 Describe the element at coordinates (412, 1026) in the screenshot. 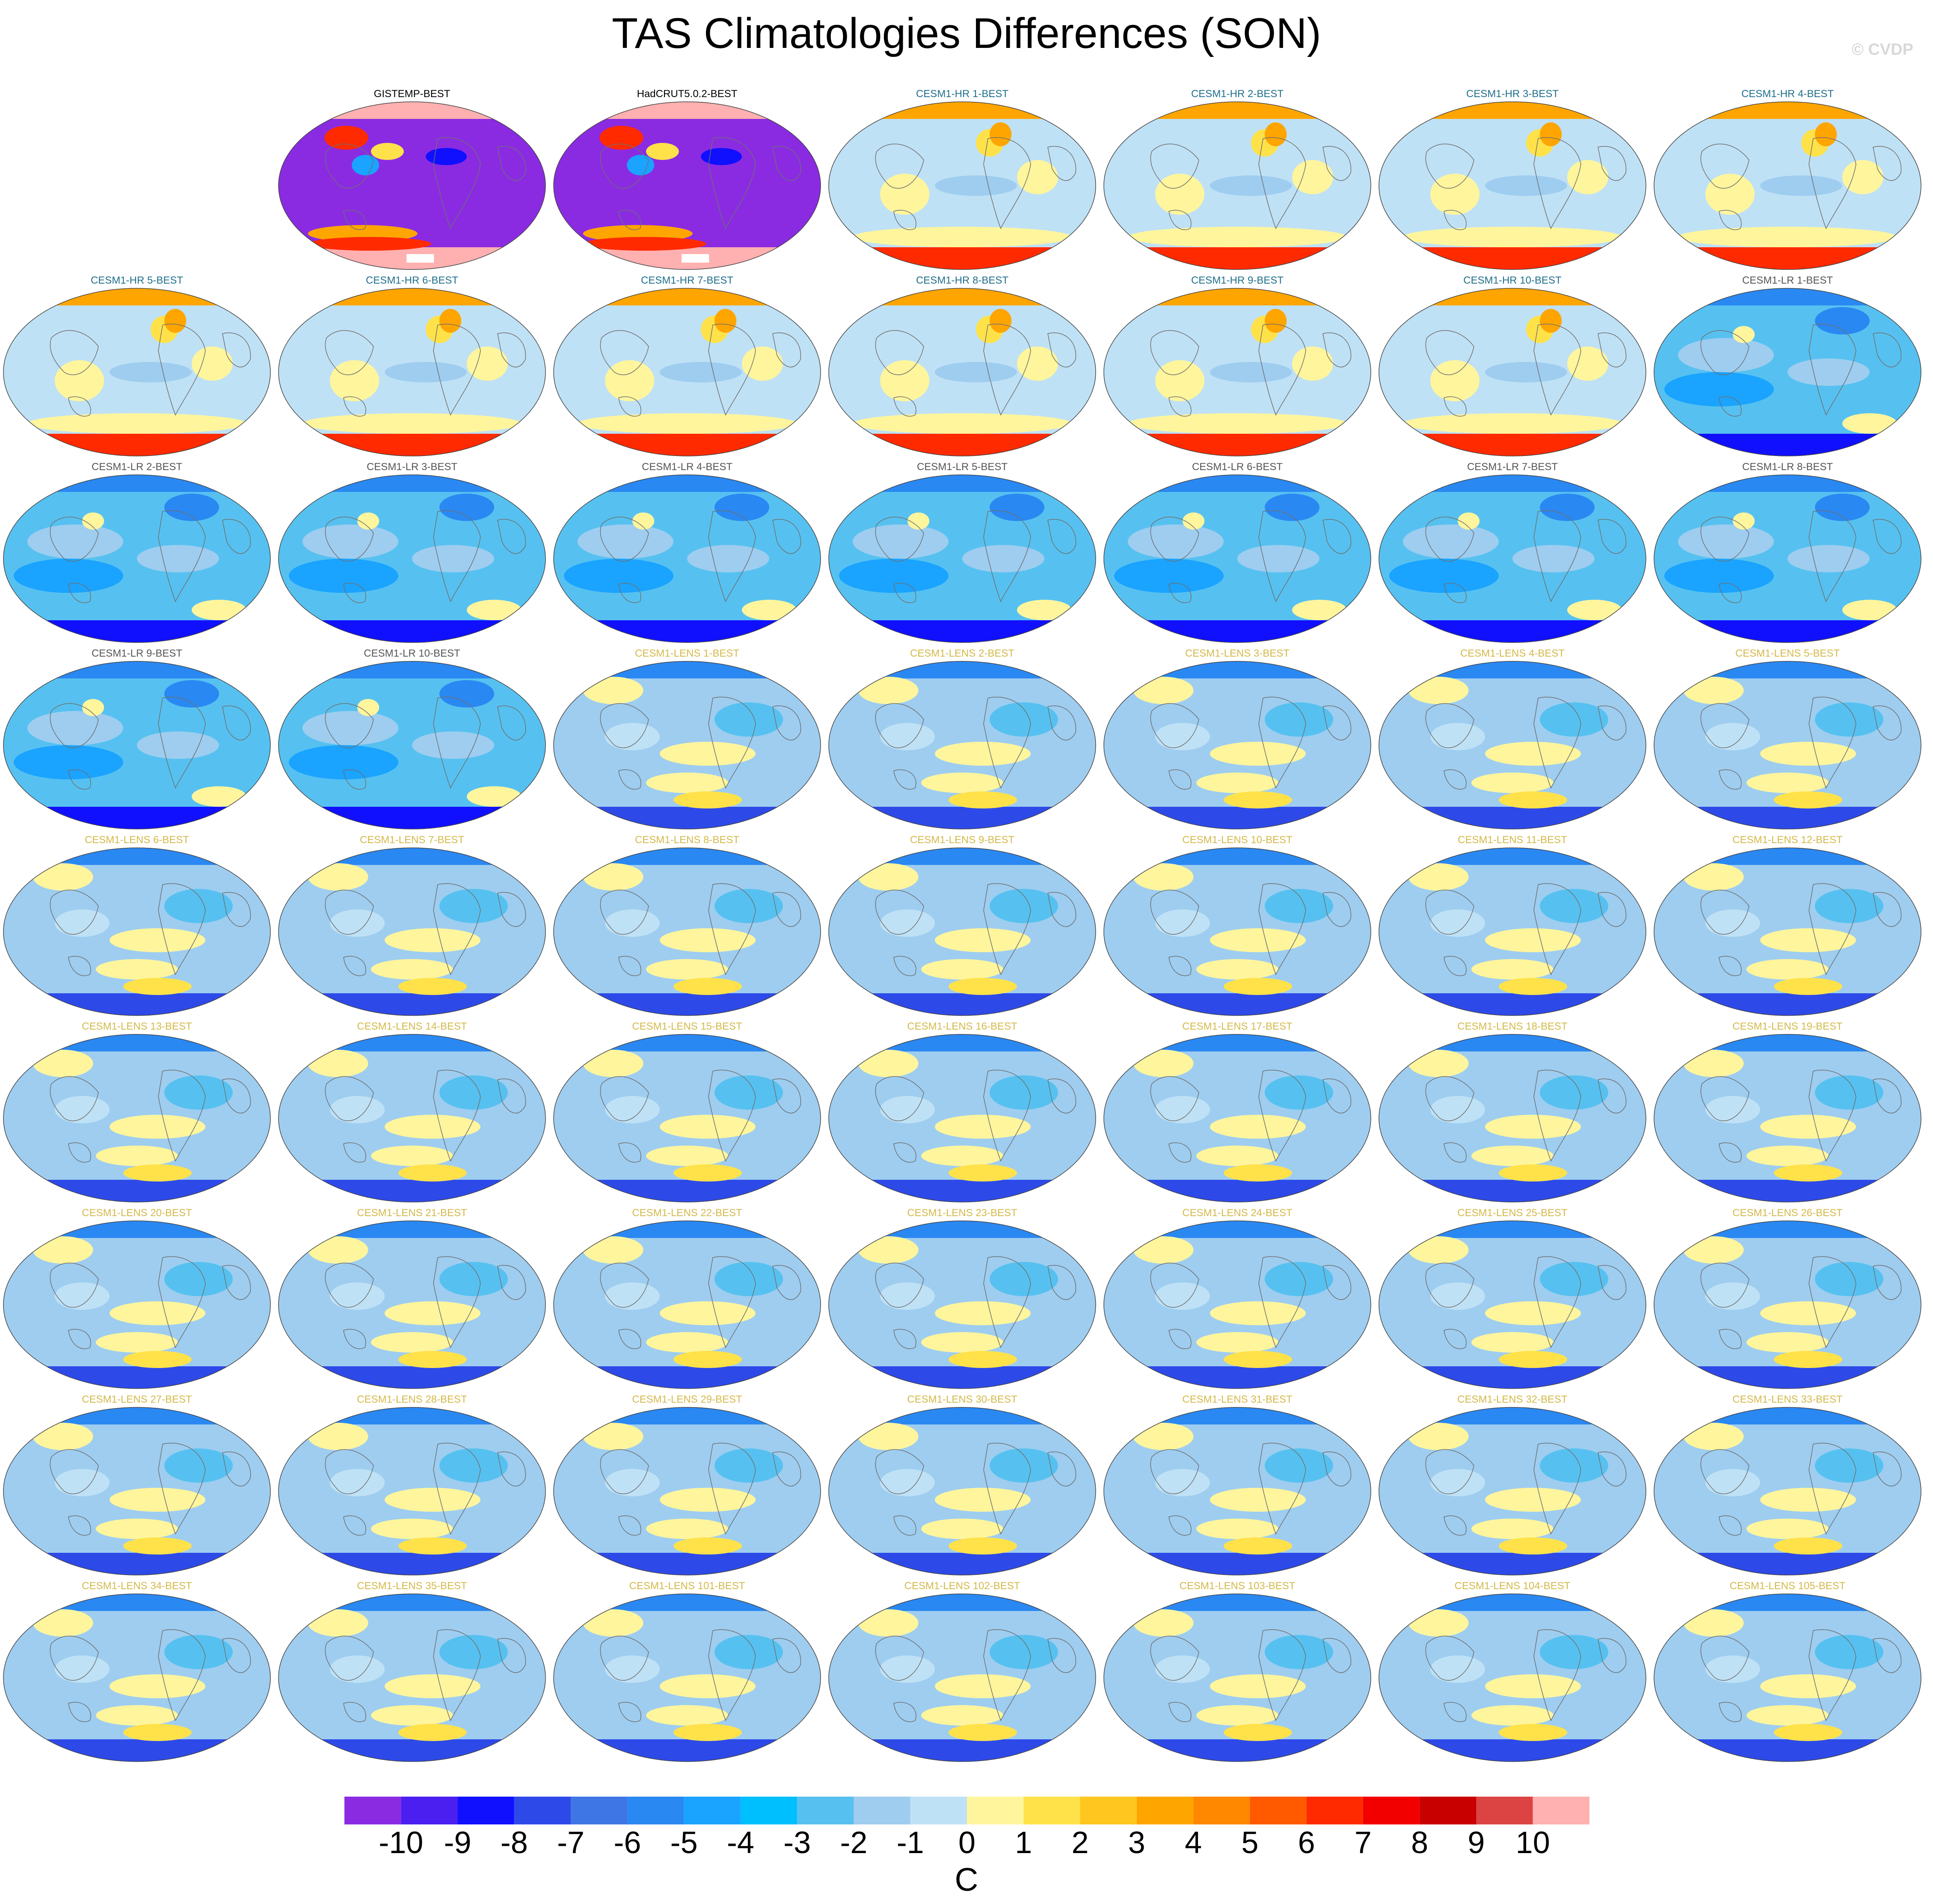

I see `map-panel-title: CESM1-LENS 14-BEST` at that location.